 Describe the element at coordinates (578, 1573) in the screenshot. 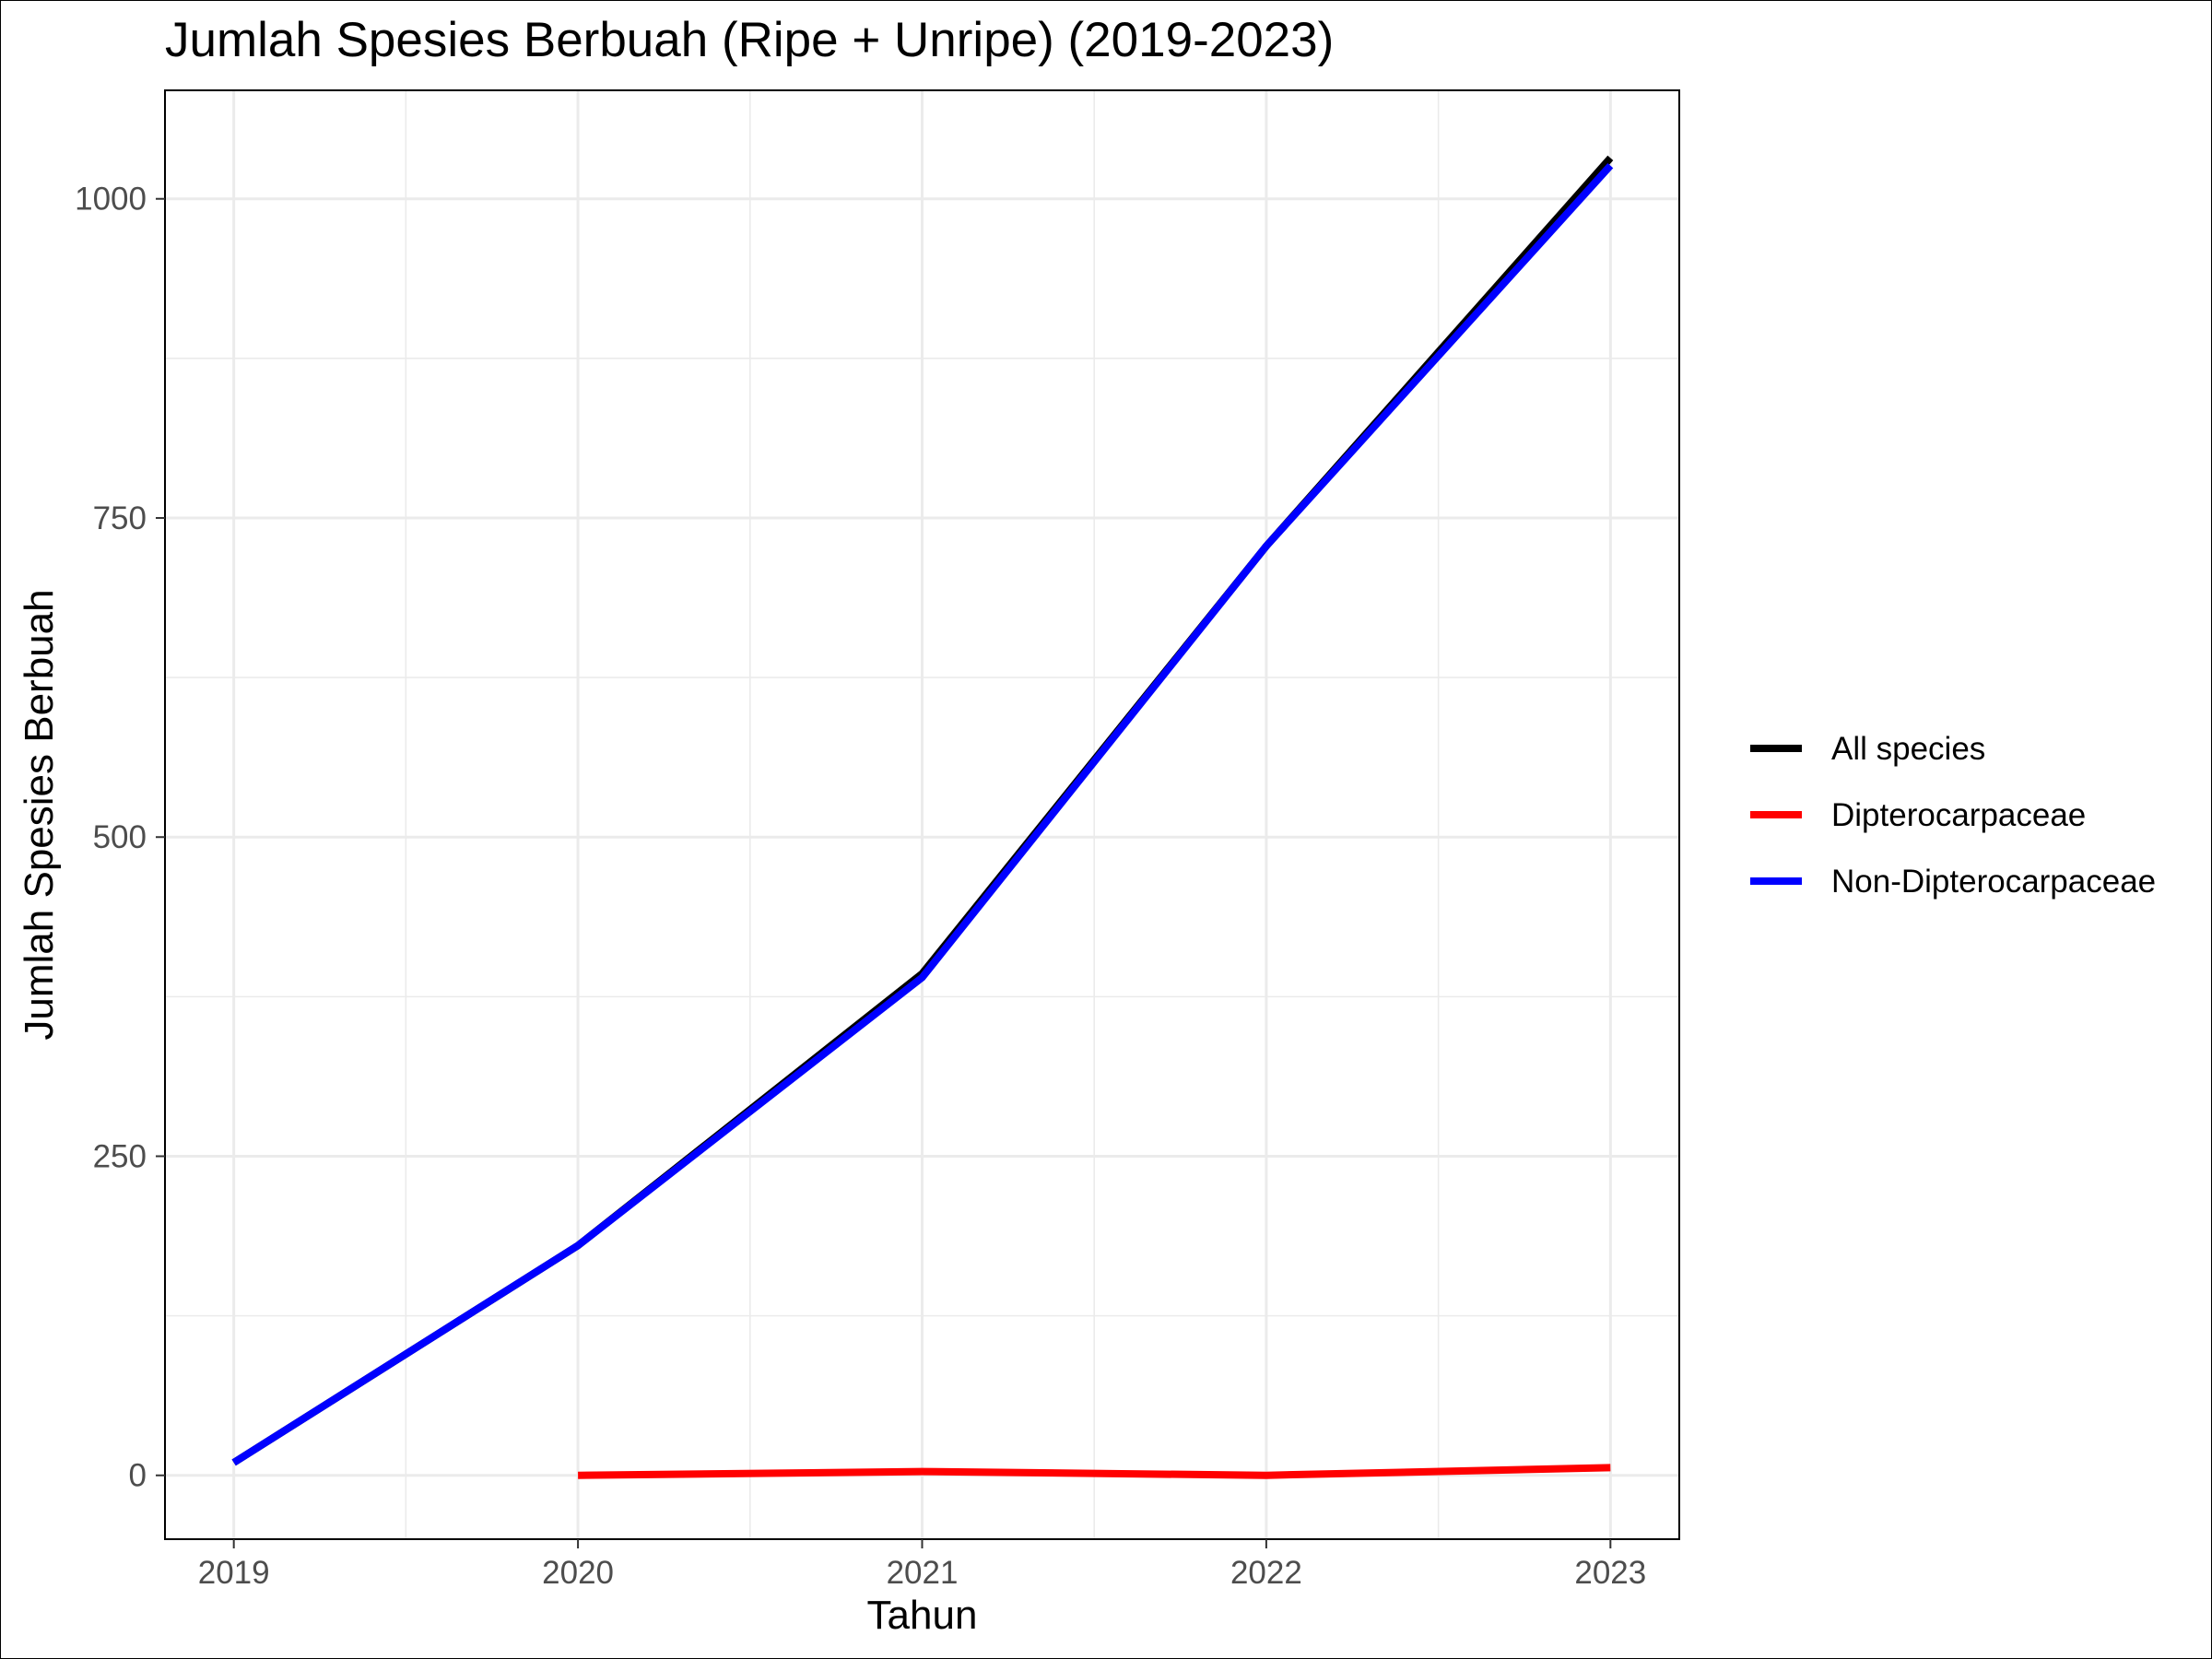

I see `x-tick-label: 2020` at that location.